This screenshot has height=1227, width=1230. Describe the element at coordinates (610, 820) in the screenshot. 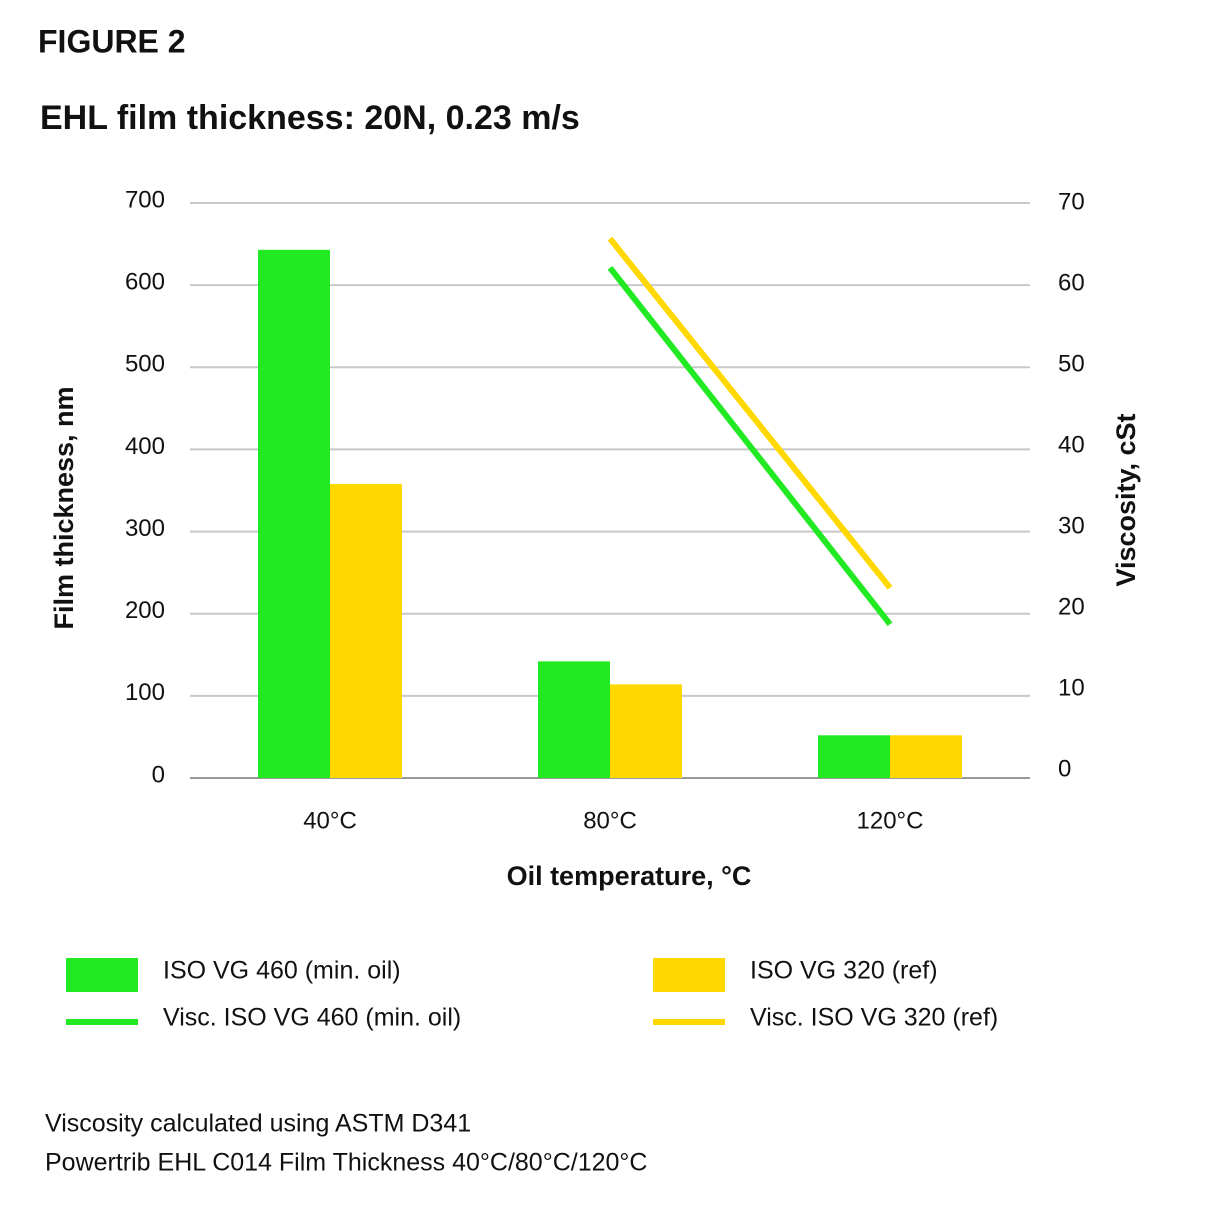

I see `x-tick-label: 80°C` at that location.